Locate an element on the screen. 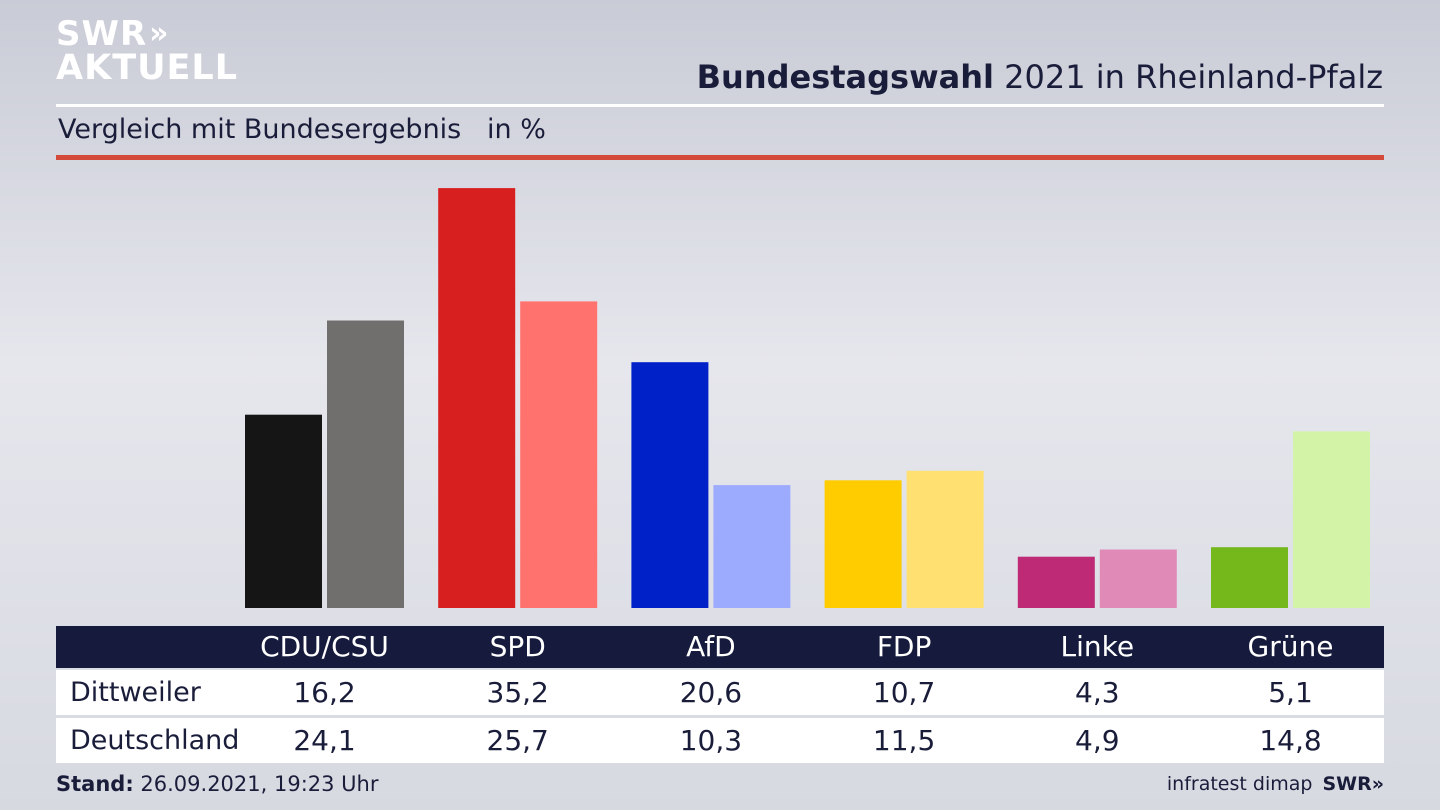 Image resolution: width=1440 pixels, height=810 pixels. source-text: infratest dimap is located at coordinates (1239, 784).